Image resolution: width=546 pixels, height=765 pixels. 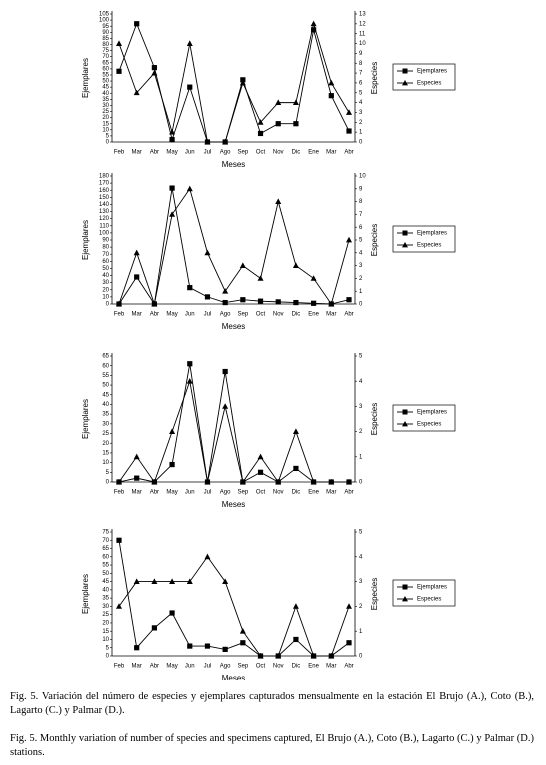 What do you see at coordinates (313, 153) in the screenshot?
I see `x-tick-label: Ene` at bounding box center [313, 153].